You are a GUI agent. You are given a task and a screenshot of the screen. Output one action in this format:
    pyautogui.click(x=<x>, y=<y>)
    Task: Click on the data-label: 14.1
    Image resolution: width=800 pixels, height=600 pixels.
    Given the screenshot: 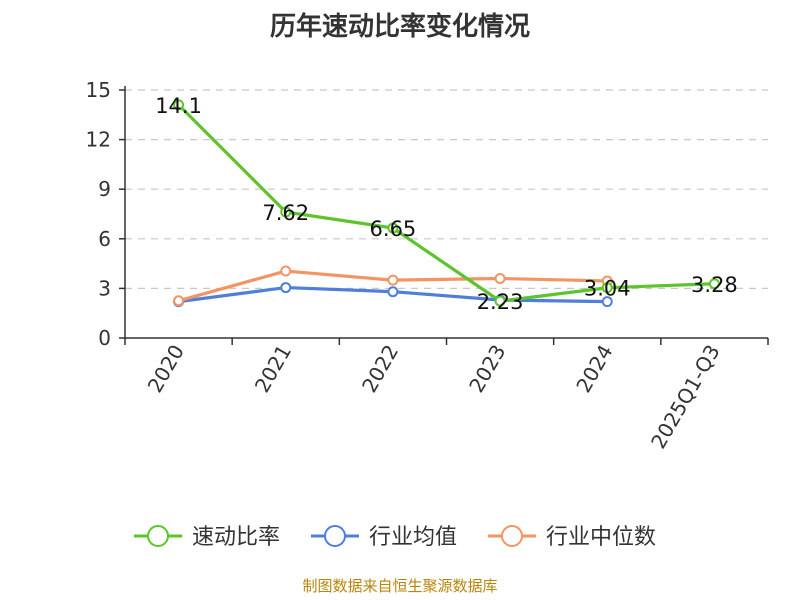 What is the action you would take?
    pyautogui.click(x=178, y=106)
    